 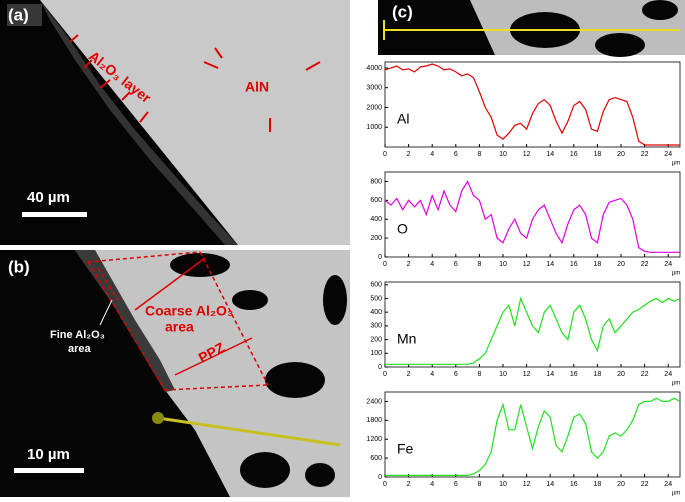 I want to click on scale-text: 40 µm, so click(x=48, y=197).